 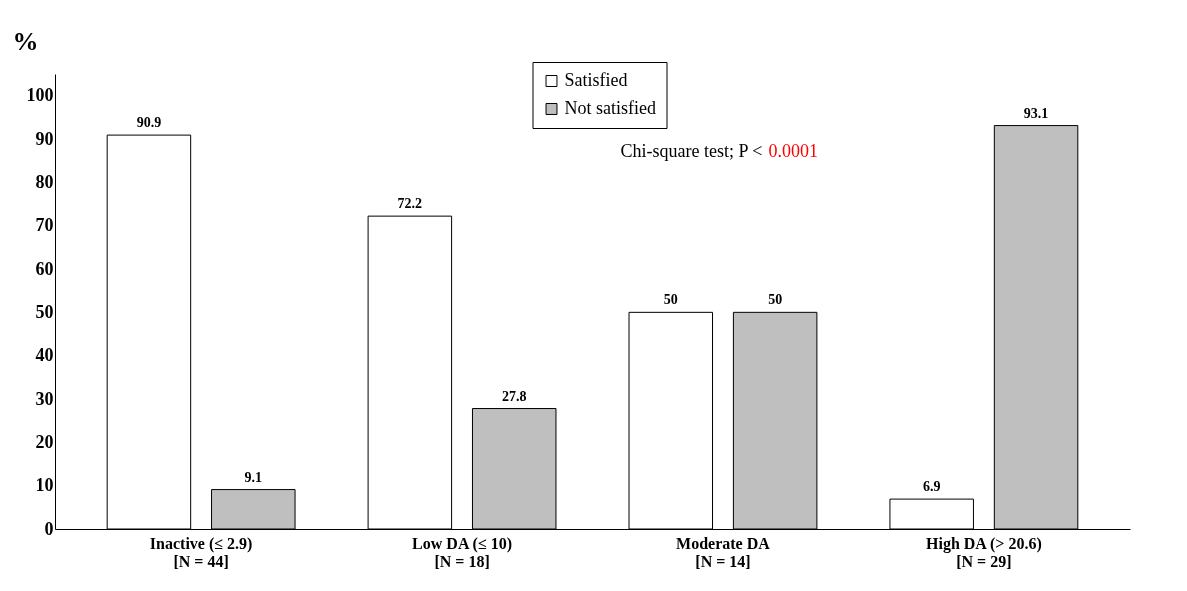 I want to click on x-tick-label: Low DA (≤ 10) [N = 18], so click(x=462, y=552).